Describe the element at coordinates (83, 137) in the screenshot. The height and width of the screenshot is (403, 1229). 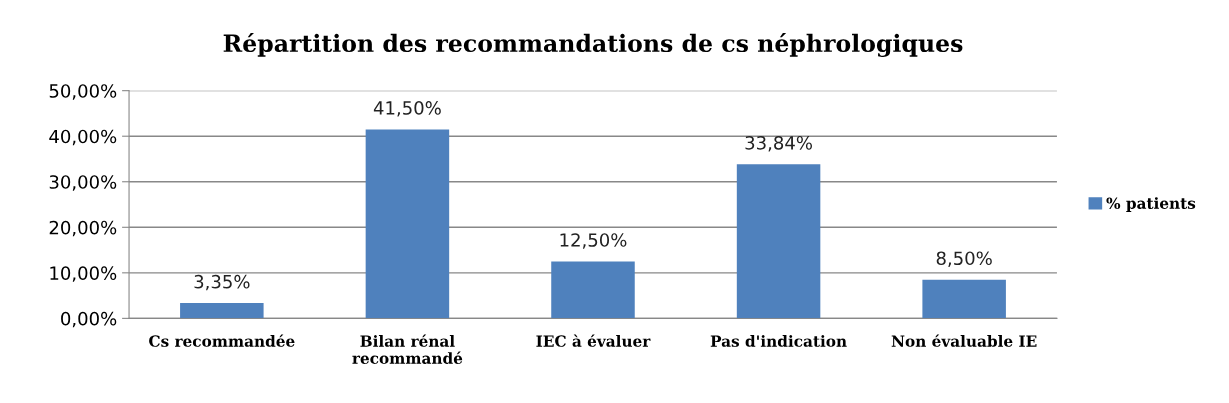
I see `y-tick-label: 40,00%` at that location.